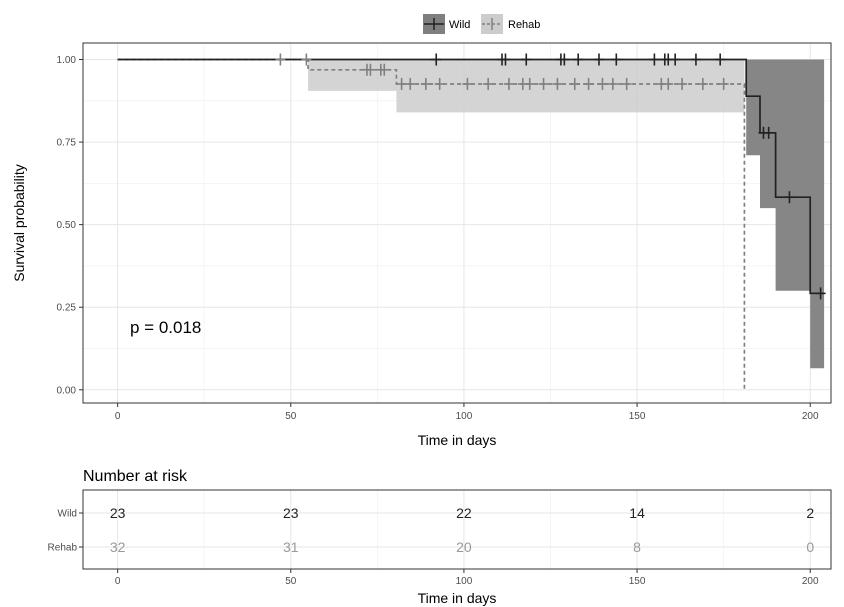 This screenshot has height=607, width=844. Describe the element at coordinates (810, 513) in the screenshot. I see `risk-cell-wild: 2` at that location.